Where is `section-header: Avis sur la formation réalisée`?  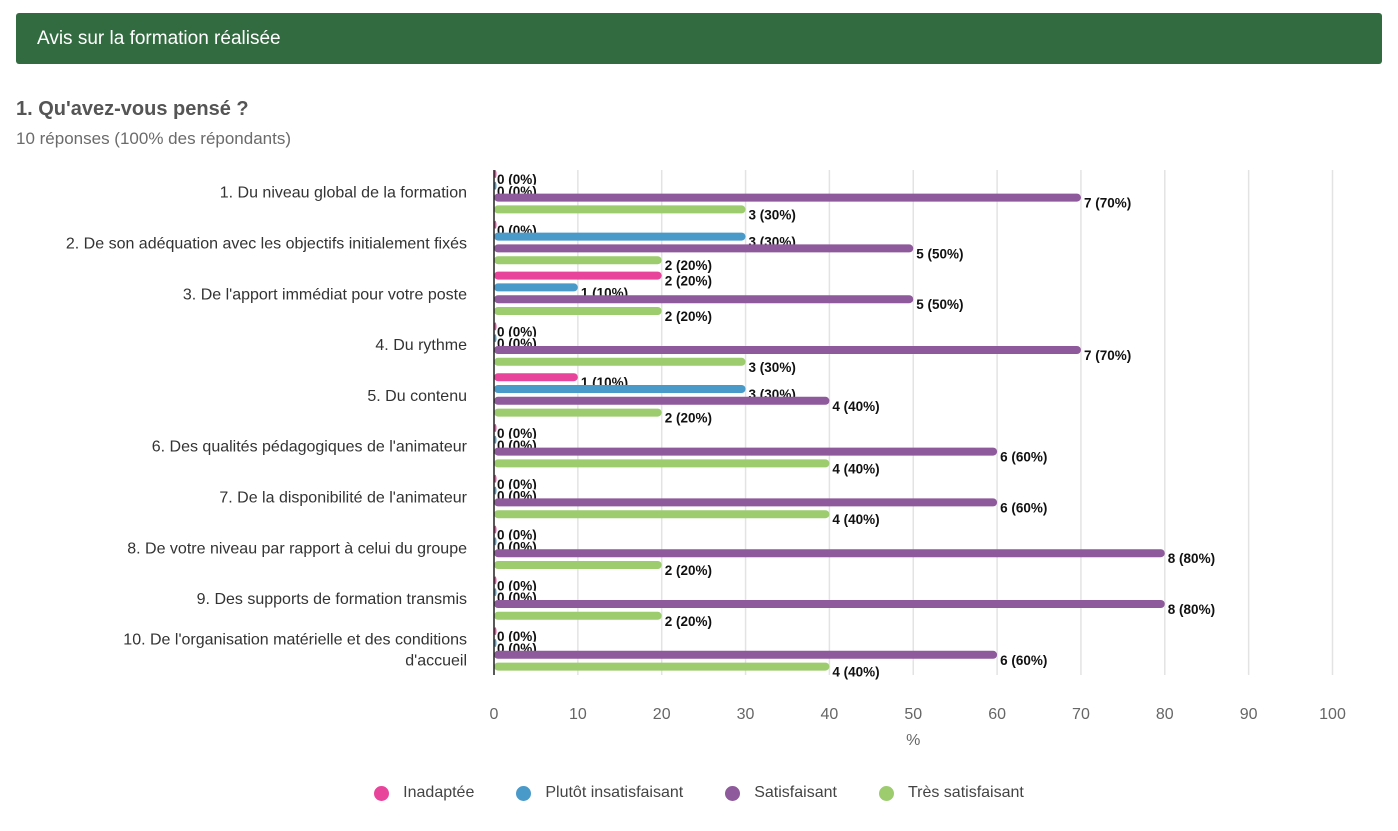 section-header: Avis sur la formation réalisée is located at coordinates (699, 38).